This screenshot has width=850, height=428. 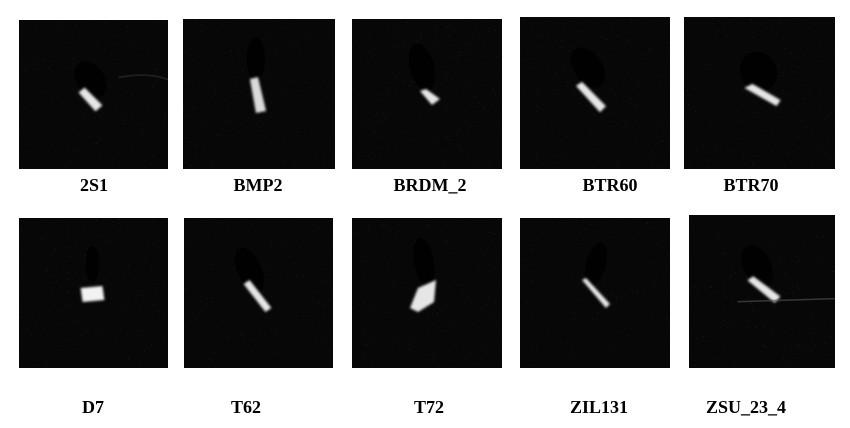 What do you see at coordinates (93, 293) in the screenshot?
I see `sar-image-d7` at bounding box center [93, 293].